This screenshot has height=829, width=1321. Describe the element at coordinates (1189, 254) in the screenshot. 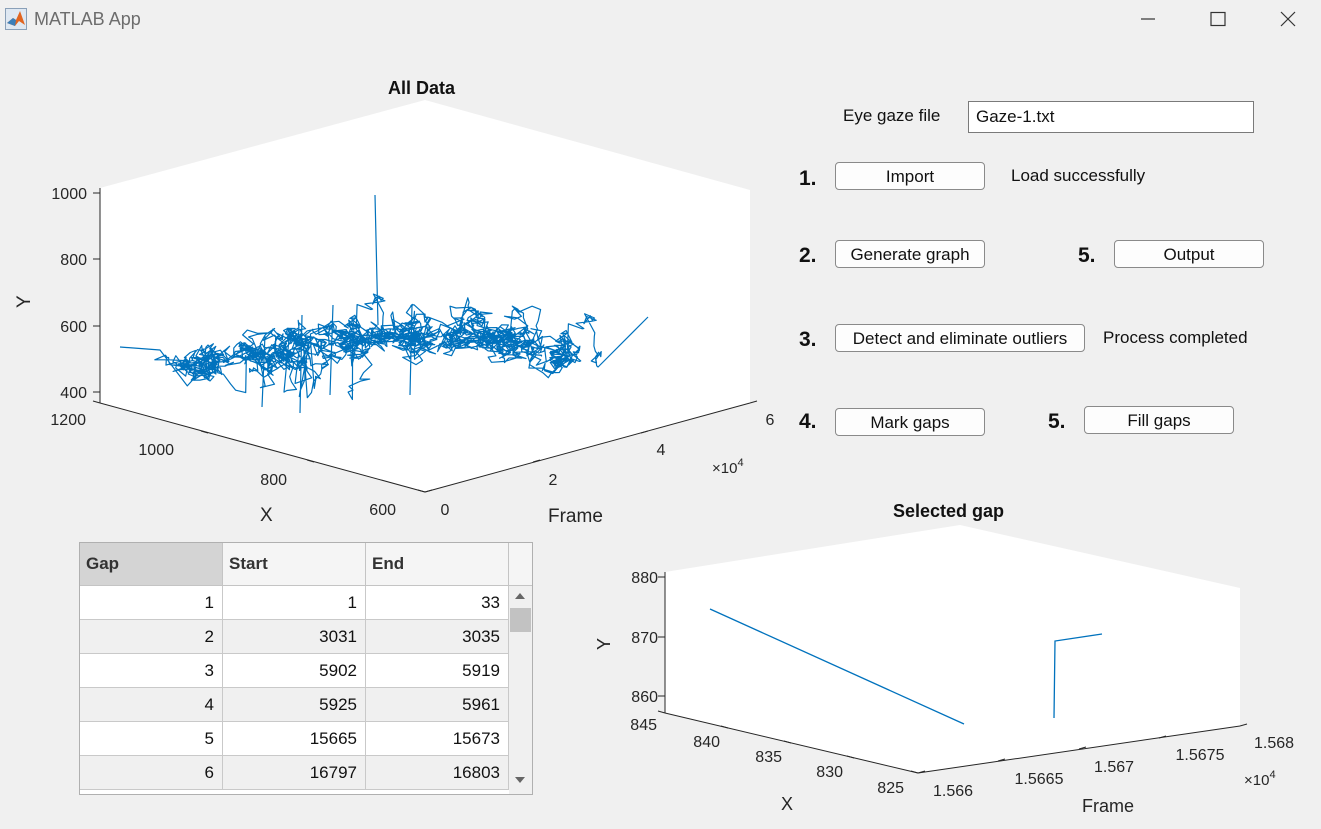

I see `output-button: Output` at that location.